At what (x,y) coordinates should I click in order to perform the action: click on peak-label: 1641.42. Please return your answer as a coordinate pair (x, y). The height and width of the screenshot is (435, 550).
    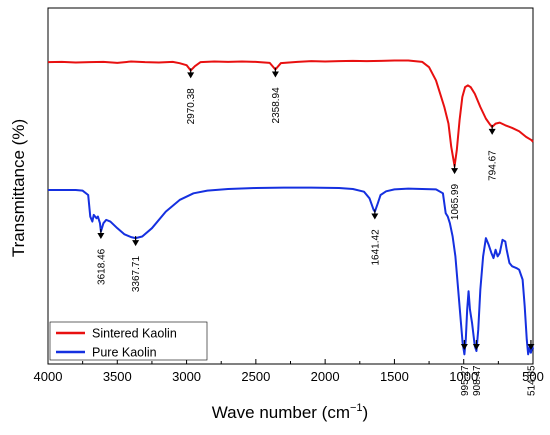
    Looking at the image, I should click on (375, 247).